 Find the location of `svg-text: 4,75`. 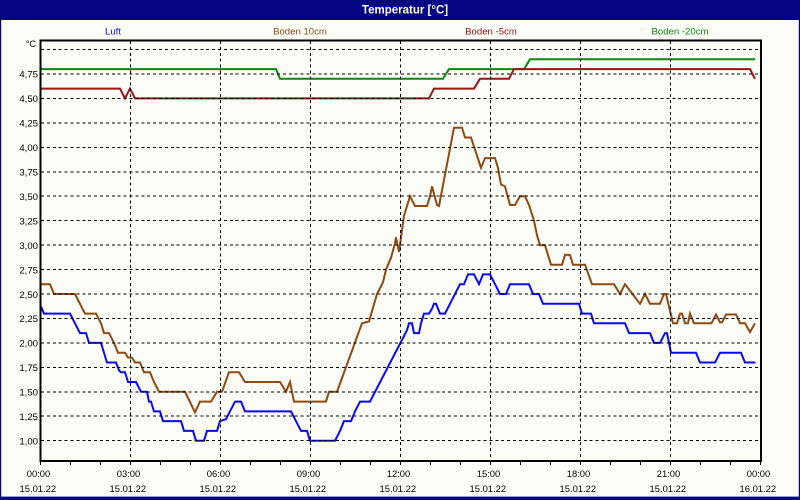

svg-text: 4,75 is located at coordinates (28, 75).